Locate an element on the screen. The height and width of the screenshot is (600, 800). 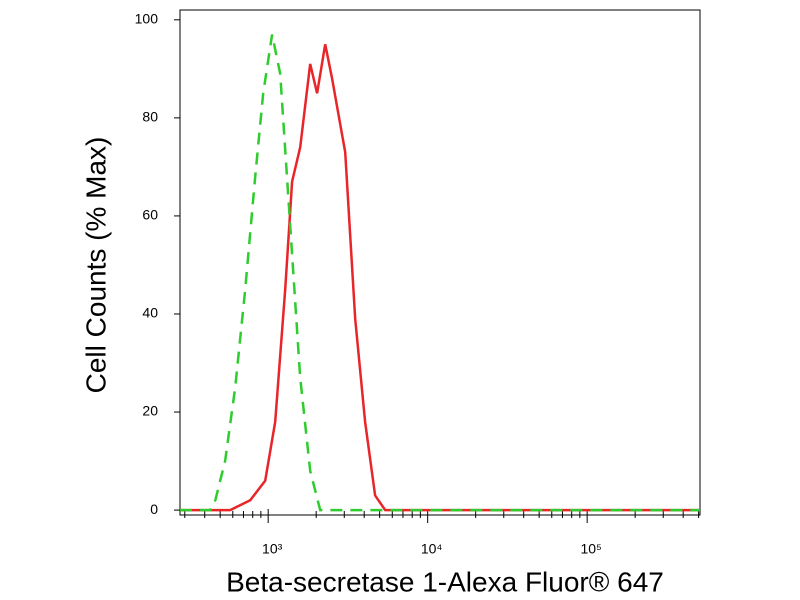
y-tick-label: 20 is located at coordinates (150, 411).